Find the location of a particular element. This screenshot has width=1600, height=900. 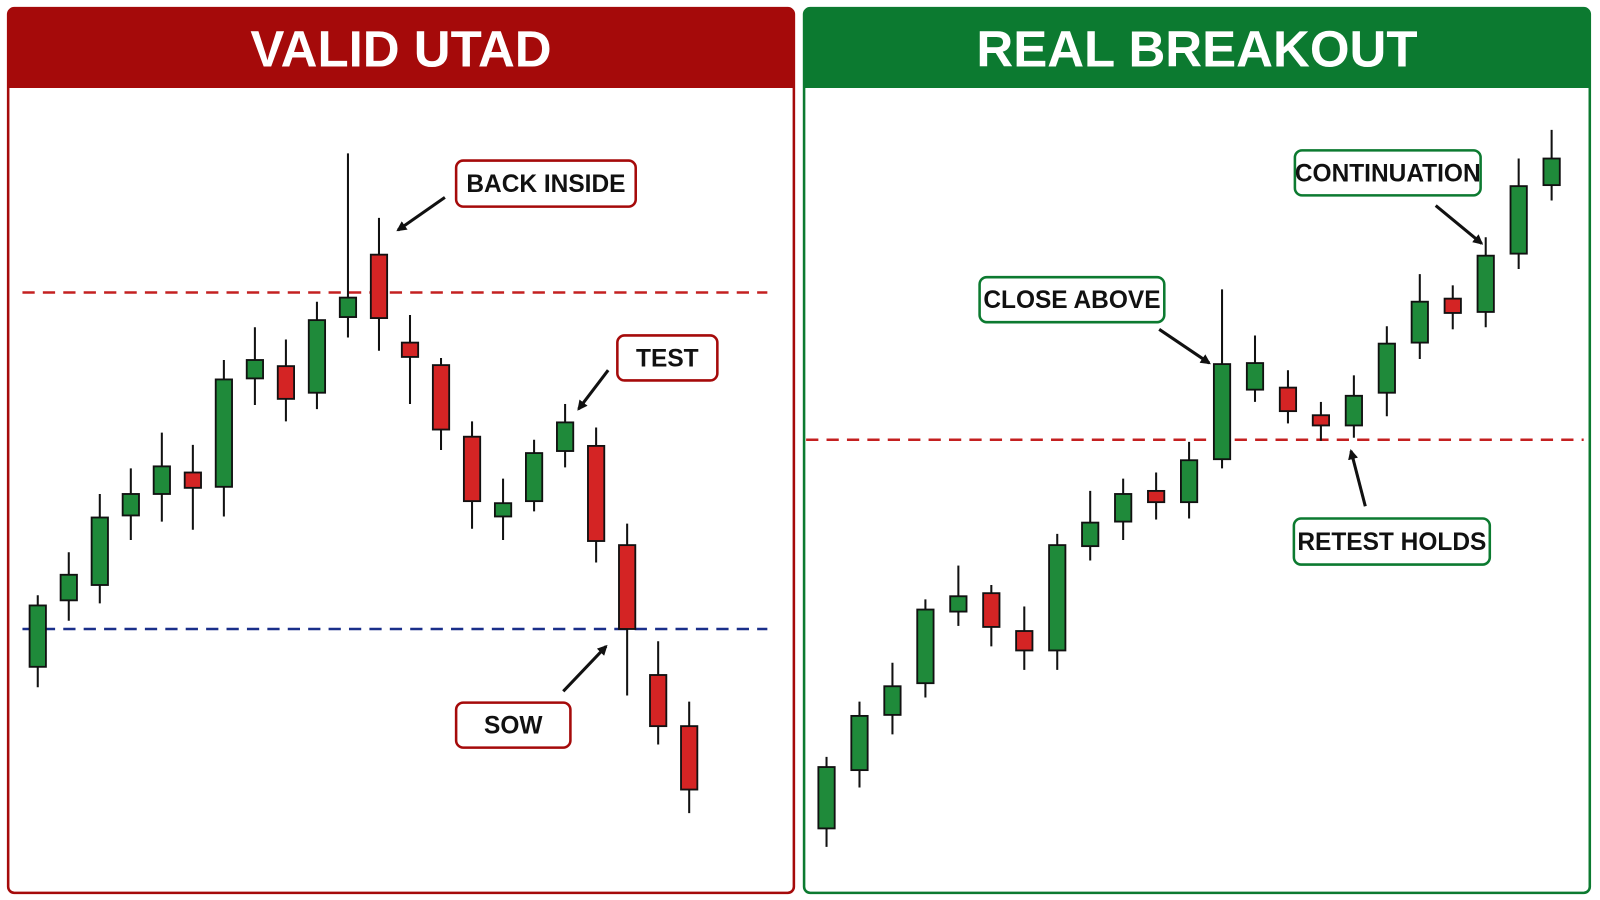

annotation-text: SOW is located at coordinates (513, 726).